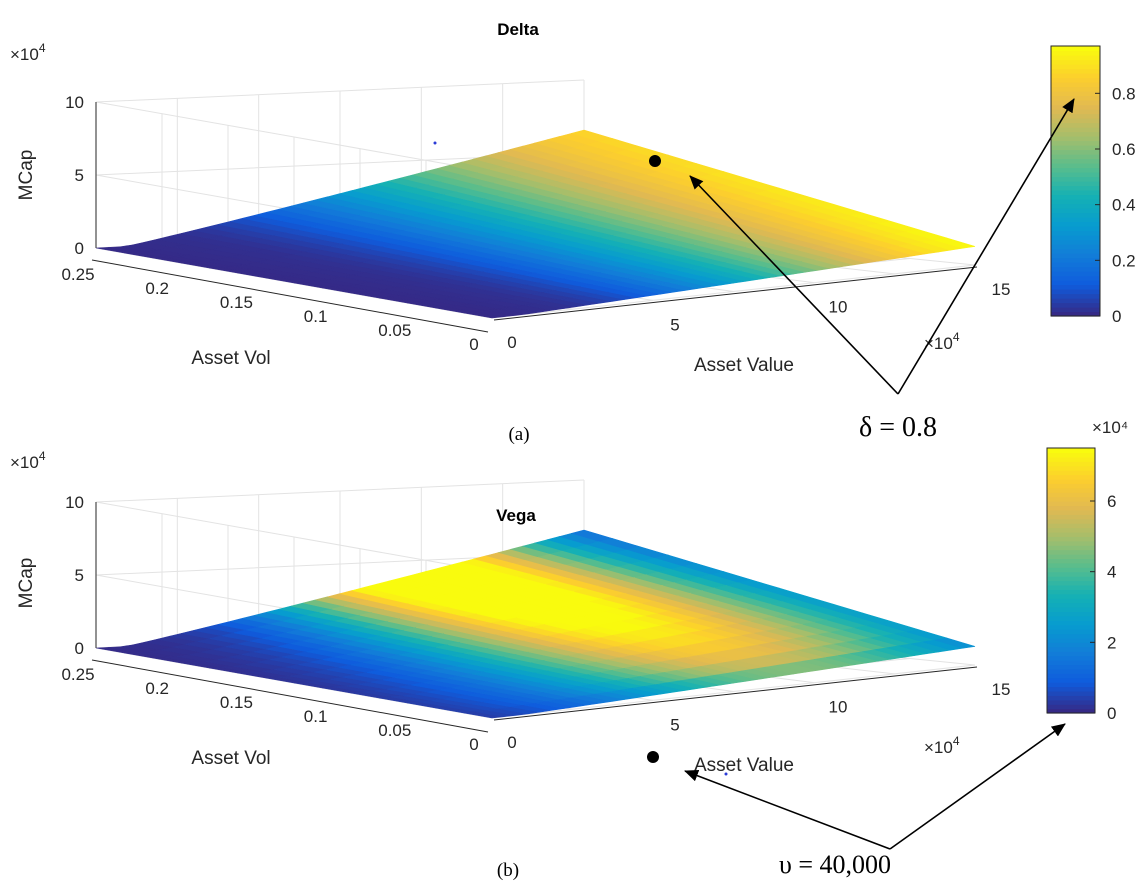  Describe the element at coordinates (1093, 185) in the screenshot. I see `colorbar: 0 0.2 0.4 0.6 0.8` at that location.